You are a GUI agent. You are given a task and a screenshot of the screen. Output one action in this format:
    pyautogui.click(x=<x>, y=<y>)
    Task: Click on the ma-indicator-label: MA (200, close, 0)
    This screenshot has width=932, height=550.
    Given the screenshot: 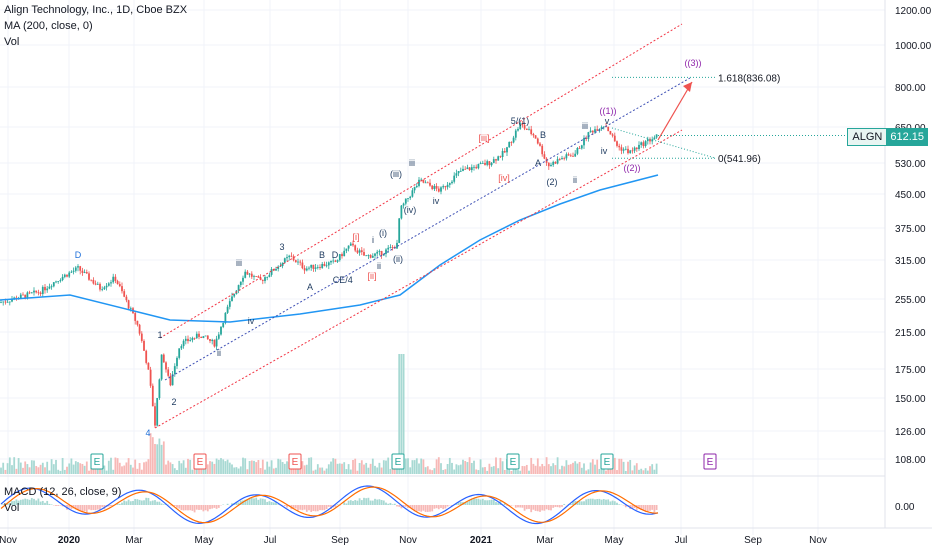 What is the action you would take?
    pyautogui.click(x=48, y=26)
    